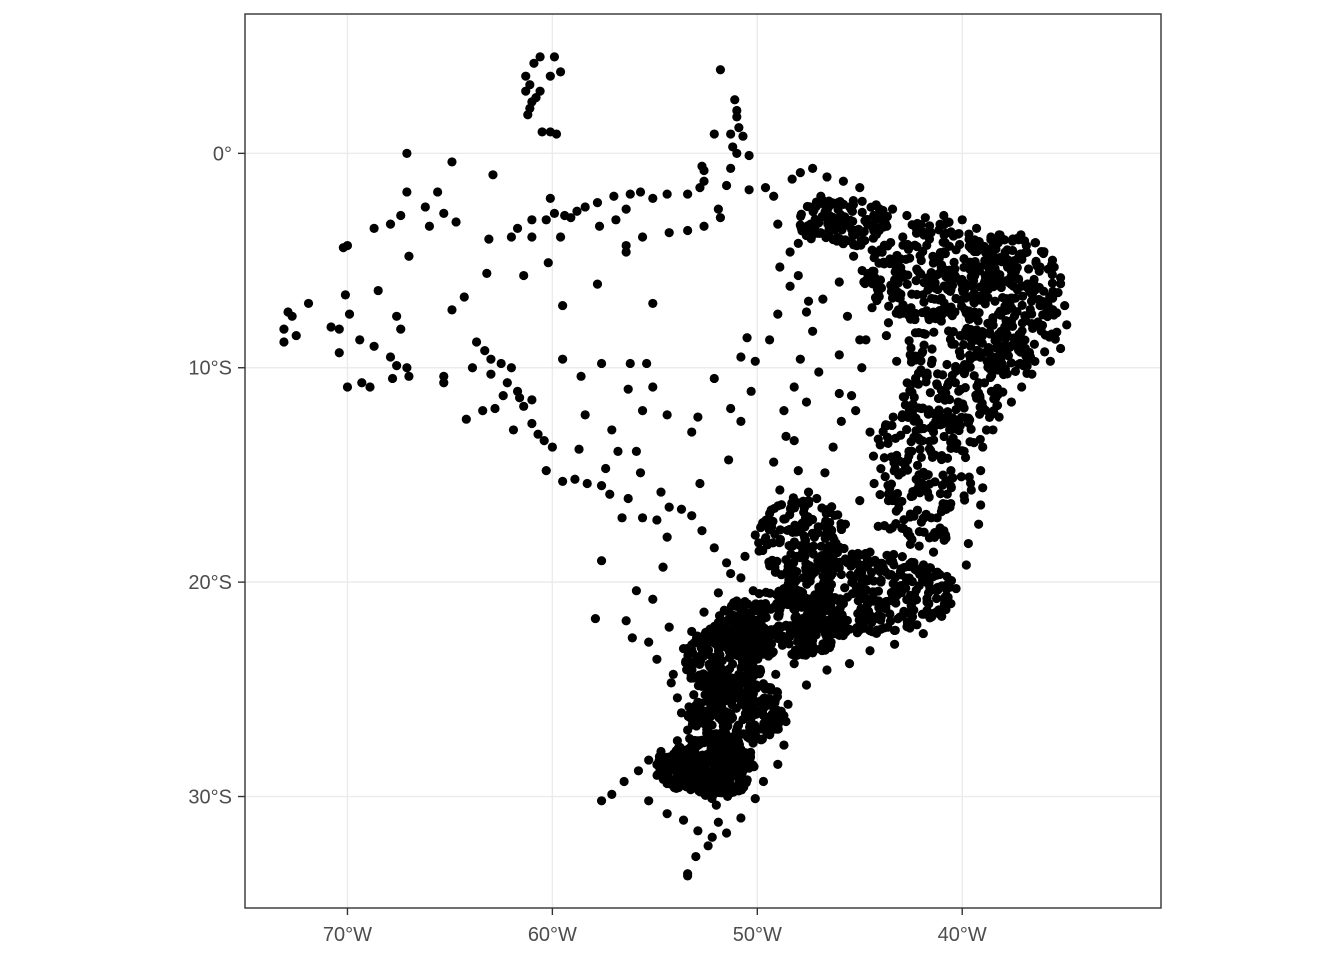 Image resolution: width=1344 pixels, height=960 pixels. Describe the element at coordinates (210, 583) in the screenshot. I see `y-tick-label: 20°S` at that location.